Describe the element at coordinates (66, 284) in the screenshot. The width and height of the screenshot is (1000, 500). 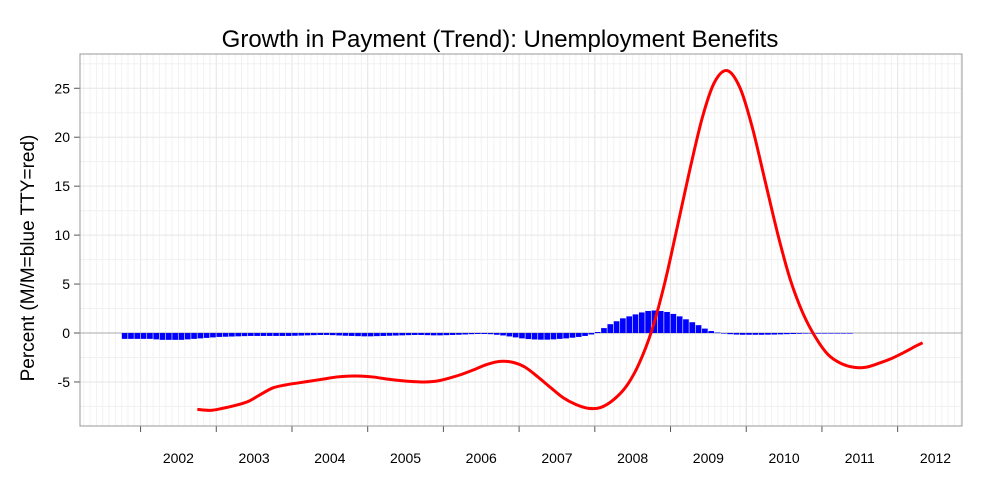
I see `y-tick-label: 5` at that location.